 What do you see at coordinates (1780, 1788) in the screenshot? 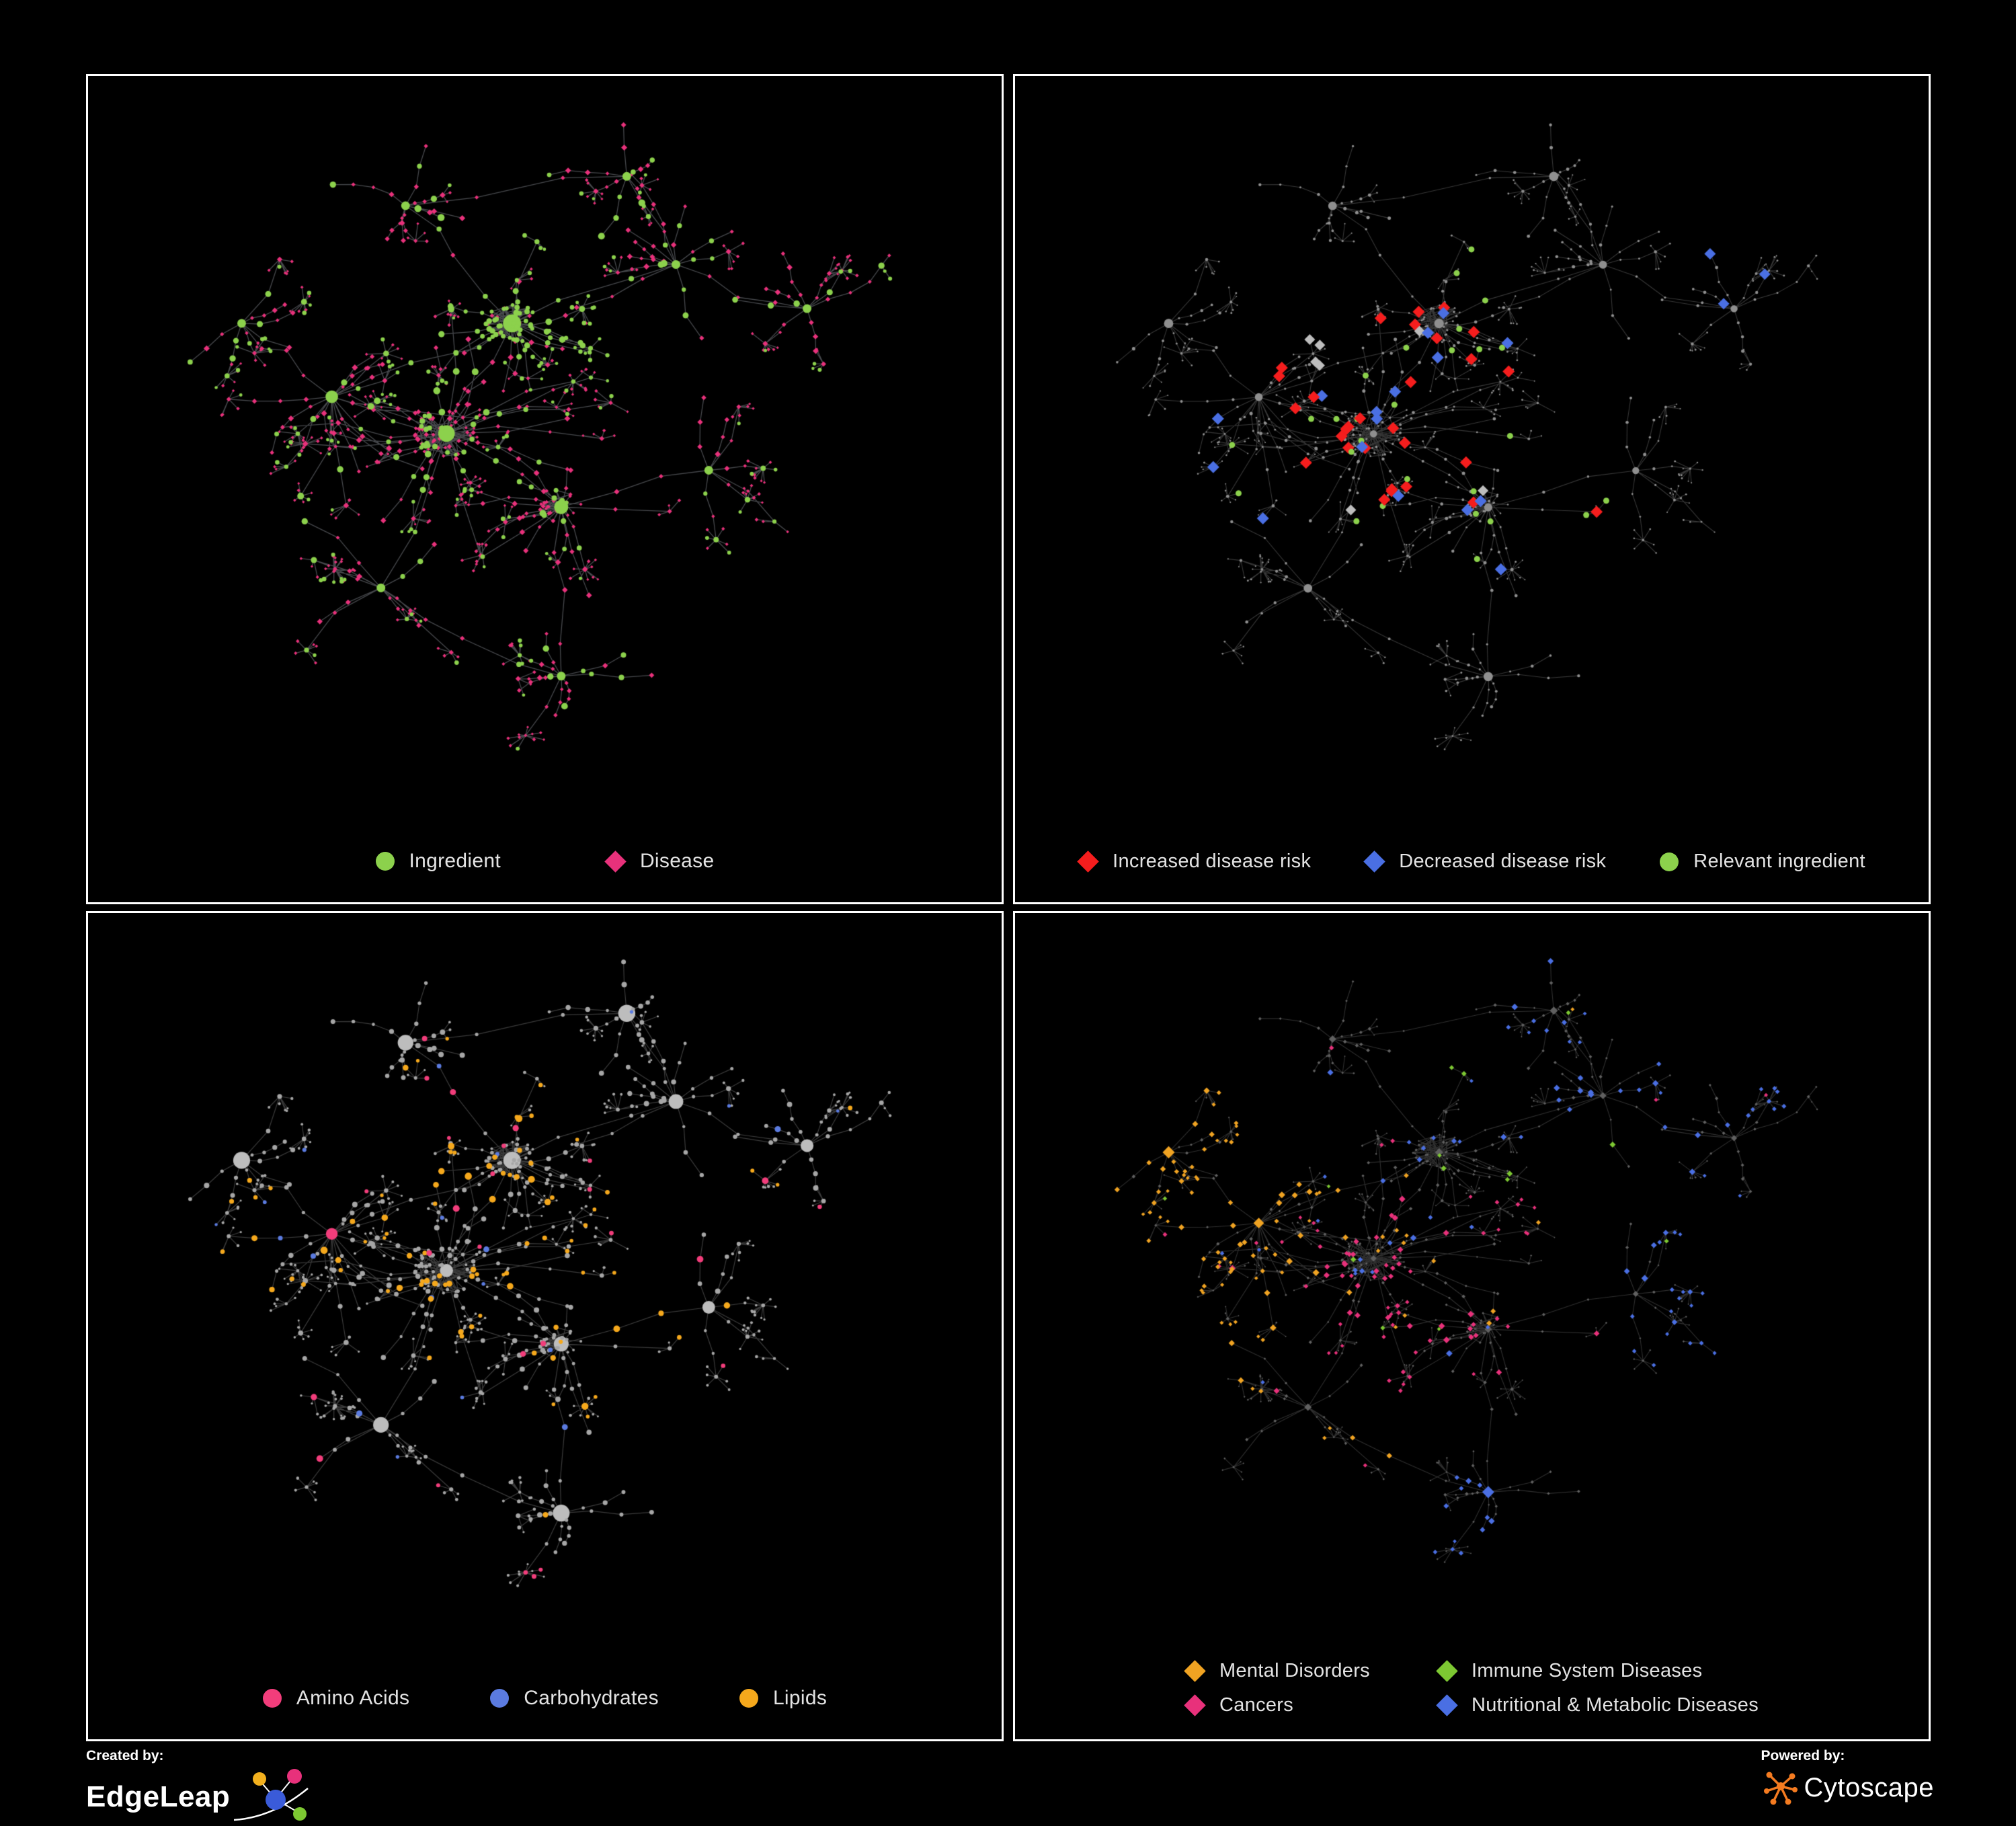
I see `cytoscape-logo-icon` at bounding box center [1780, 1788].